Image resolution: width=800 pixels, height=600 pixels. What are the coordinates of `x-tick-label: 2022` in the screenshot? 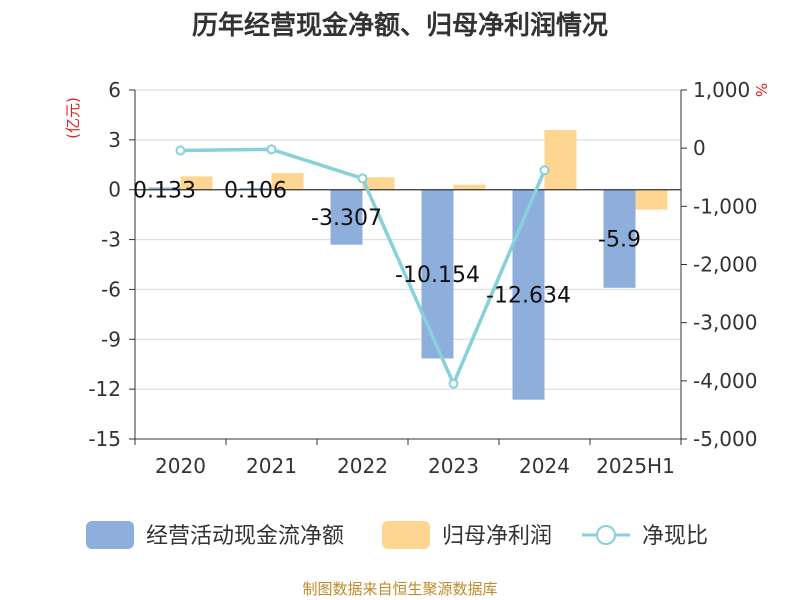 It's located at (362, 466).